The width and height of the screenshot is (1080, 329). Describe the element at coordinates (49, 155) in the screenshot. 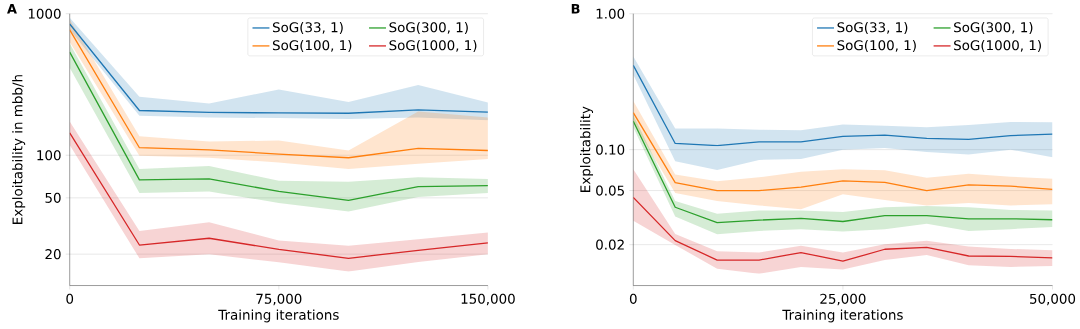

I see `y-tick-label: 100` at that location.